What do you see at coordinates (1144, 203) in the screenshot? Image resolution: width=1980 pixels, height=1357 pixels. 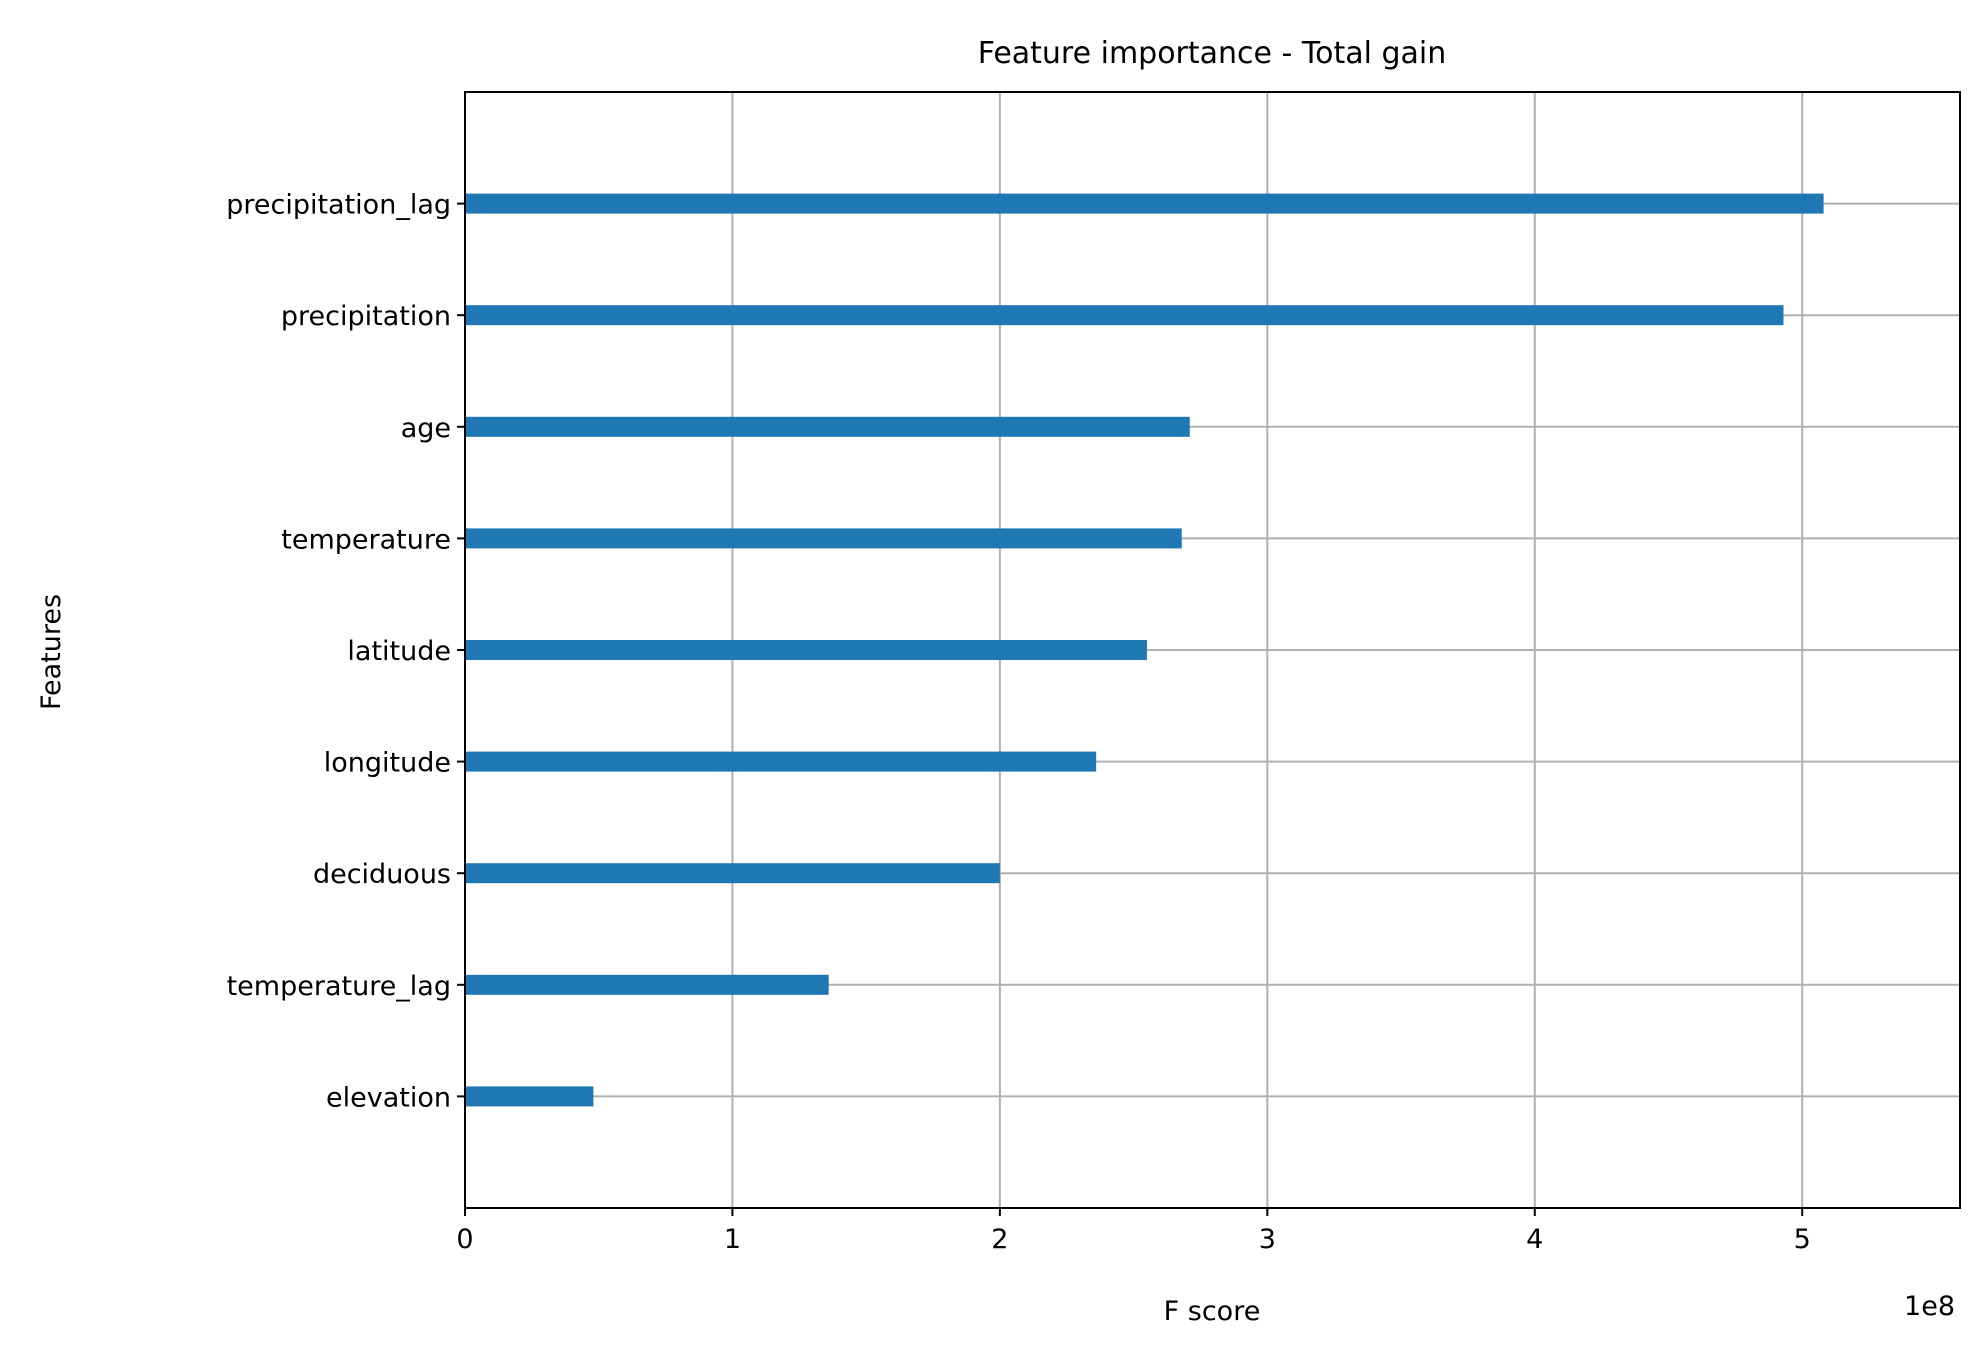 I see `bar-precipitation-lag` at bounding box center [1144, 203].